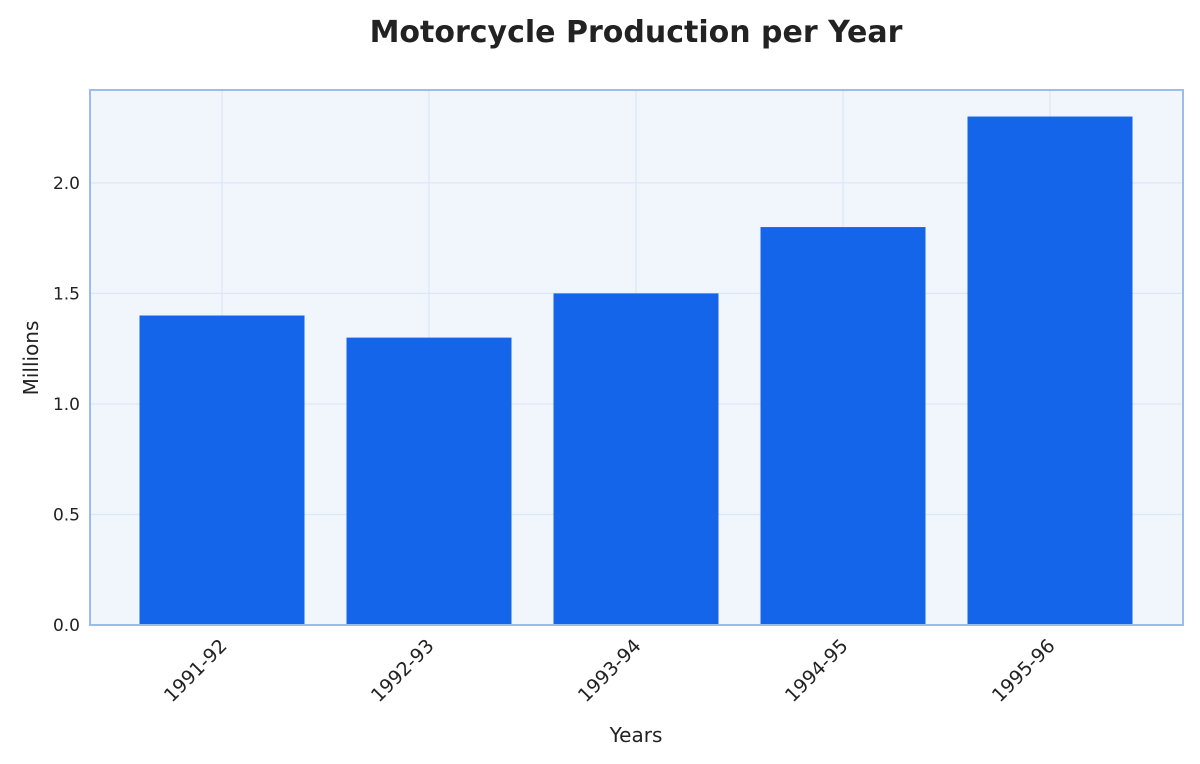 The width and height of the screenshot is (1200, 764). What do you see at coordinates (66, 626) in the screenshot?
I see `y-tick-label: 0.0` at bounding box center [66, 626].